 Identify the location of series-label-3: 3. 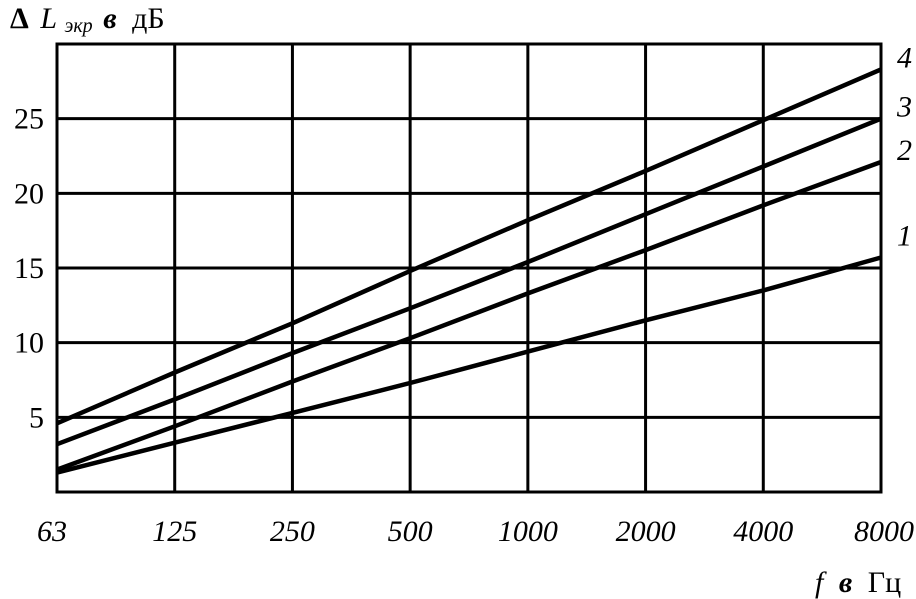
(904, 107).